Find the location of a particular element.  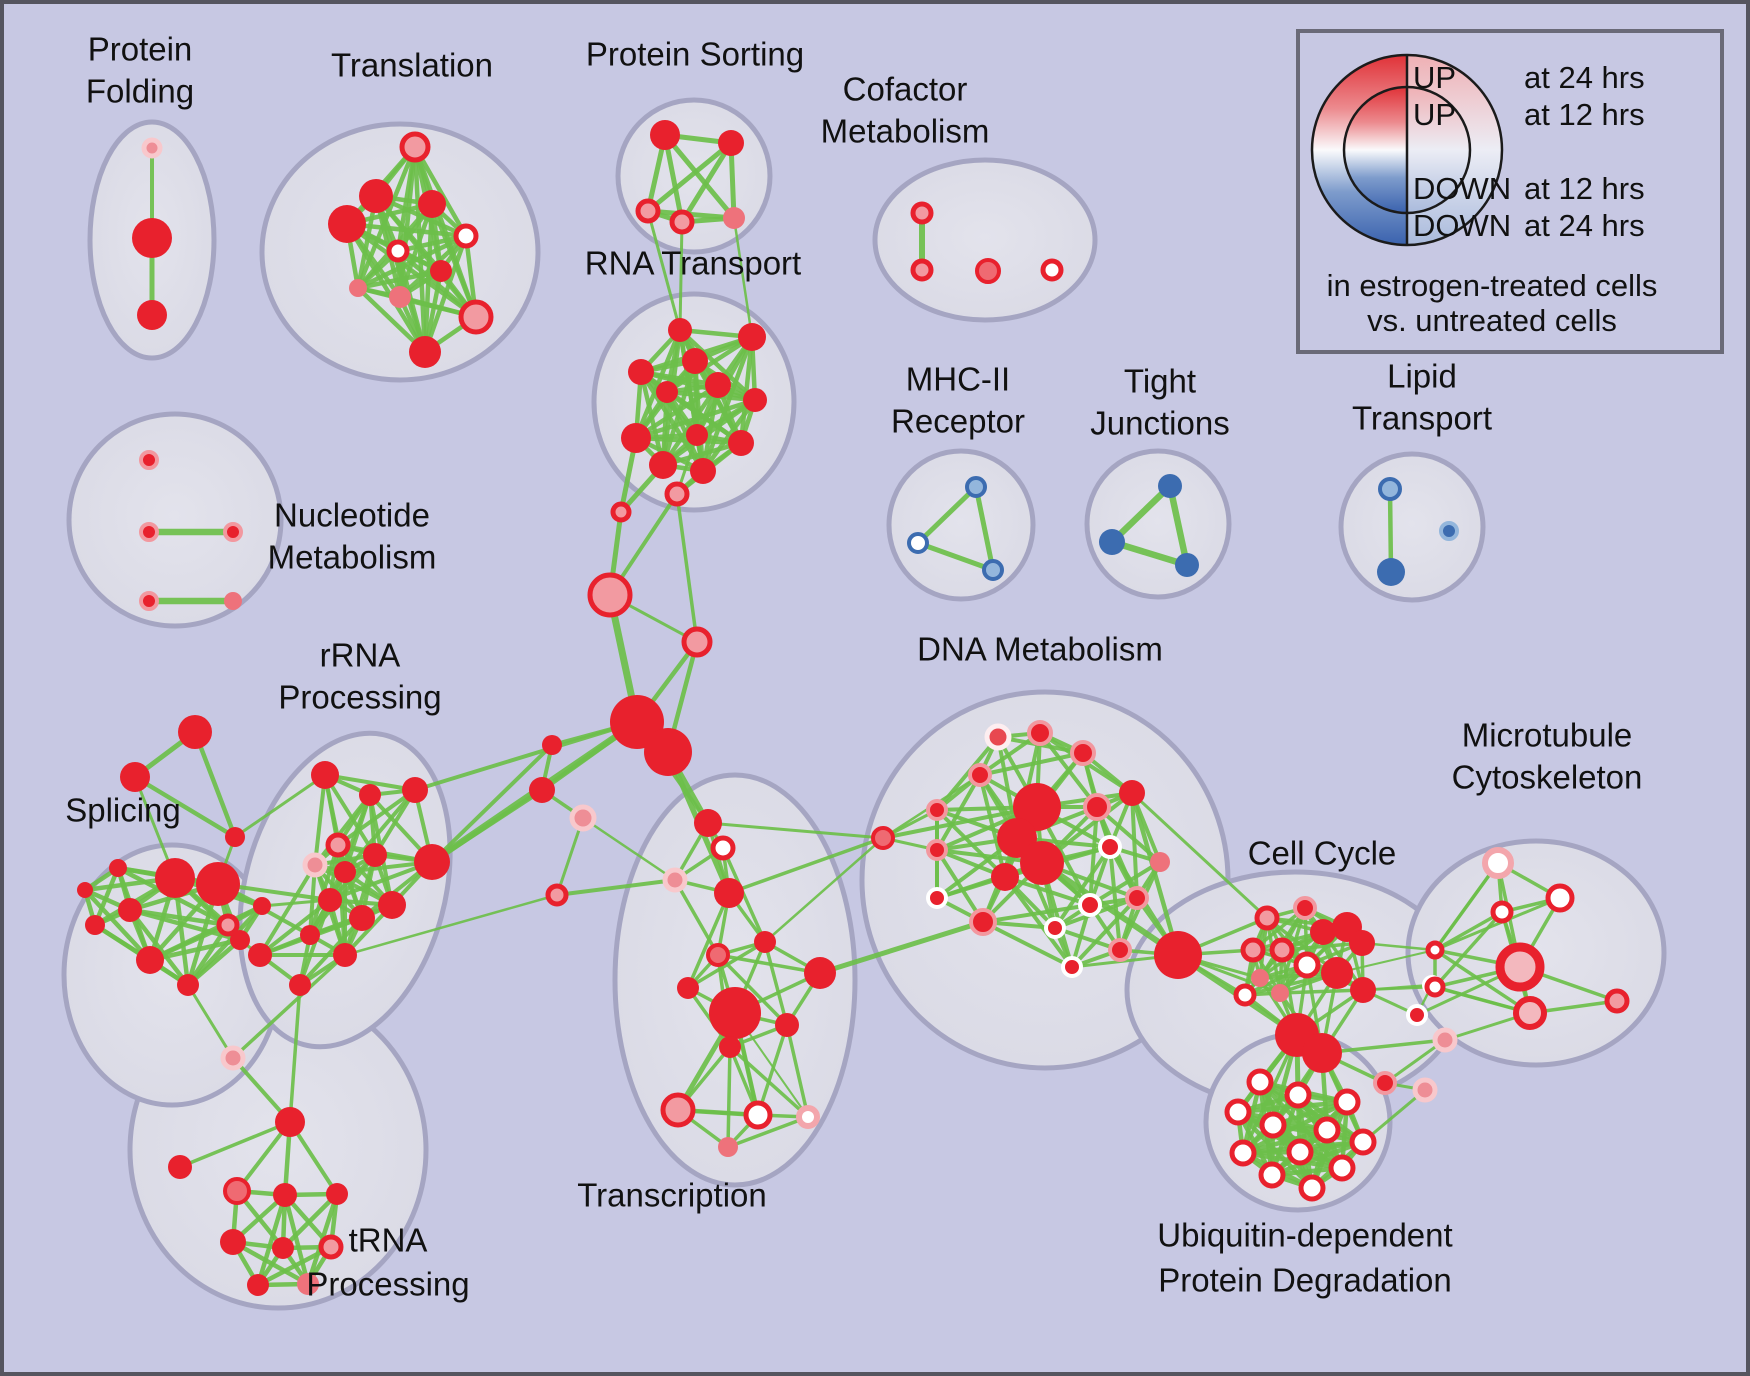

node-tj2 is located at coordinates (1112, 542).